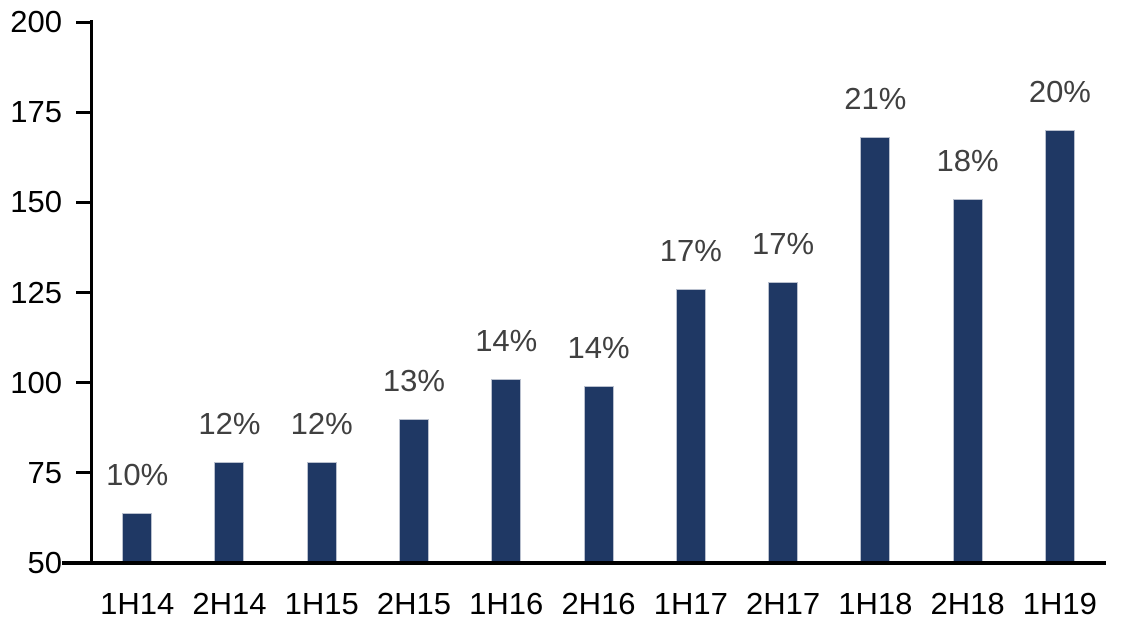 The image size is (1129, 641). Describe the element at coordinates (967, 379) in the screenshot. I see `bar-2h18` at that location.